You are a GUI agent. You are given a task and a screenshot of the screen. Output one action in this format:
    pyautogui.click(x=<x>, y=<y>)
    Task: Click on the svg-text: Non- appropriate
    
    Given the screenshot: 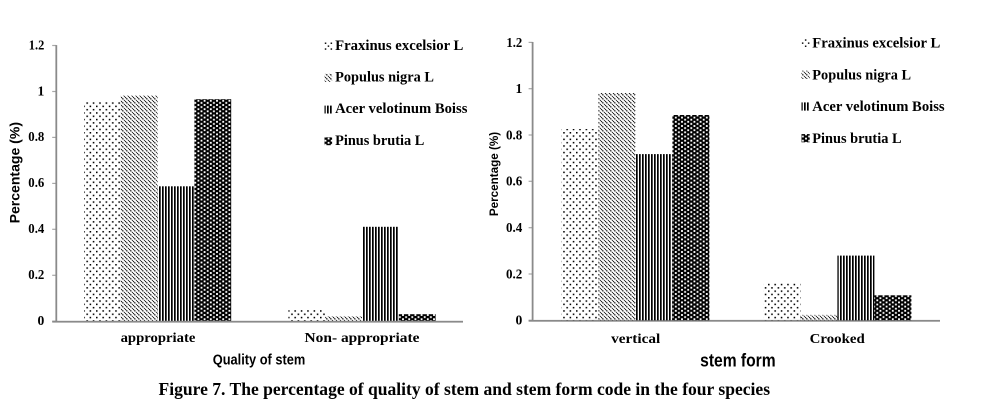 What is the action you would take?
    pyautogui.click(x=362, y=337)
    